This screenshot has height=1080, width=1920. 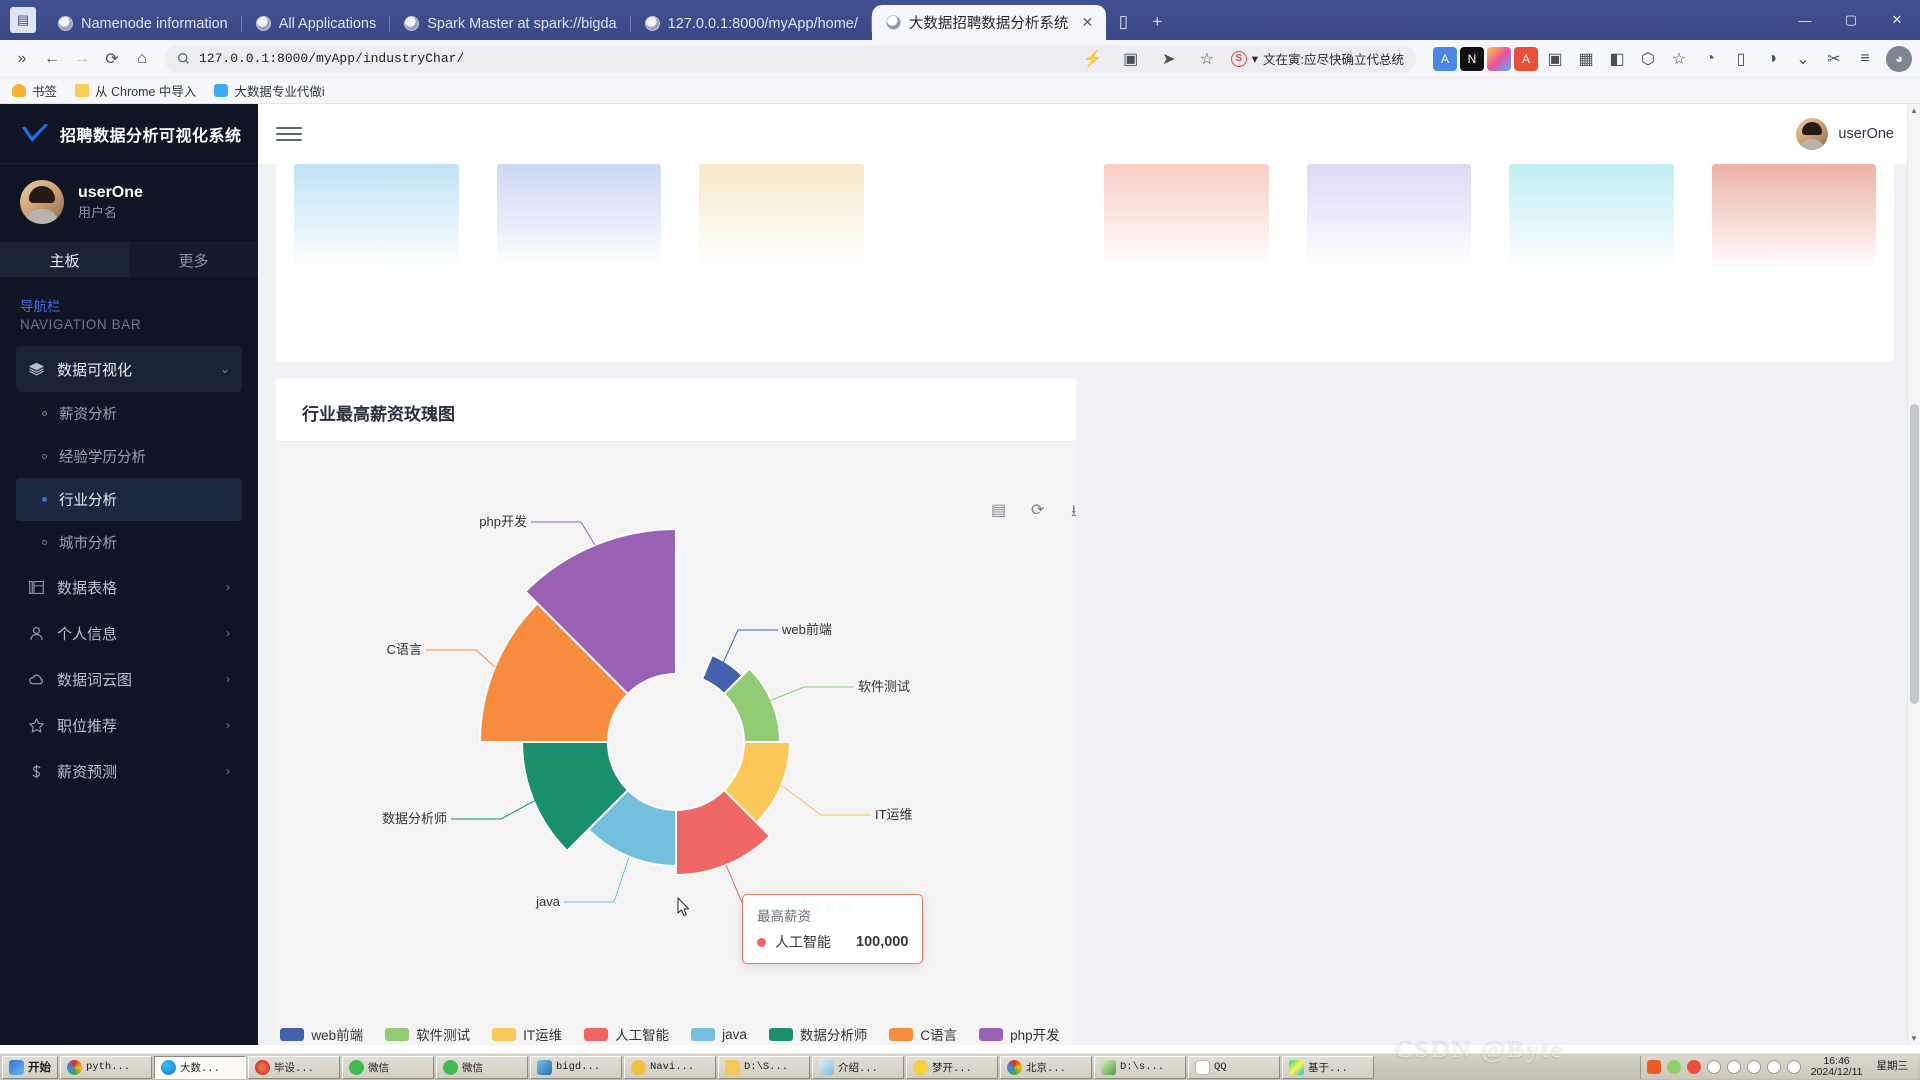 What do you see at coordinates (1772, 58) in the screenshot?
I see `theme-icon: ◑` at bounding box center [1772, 58].